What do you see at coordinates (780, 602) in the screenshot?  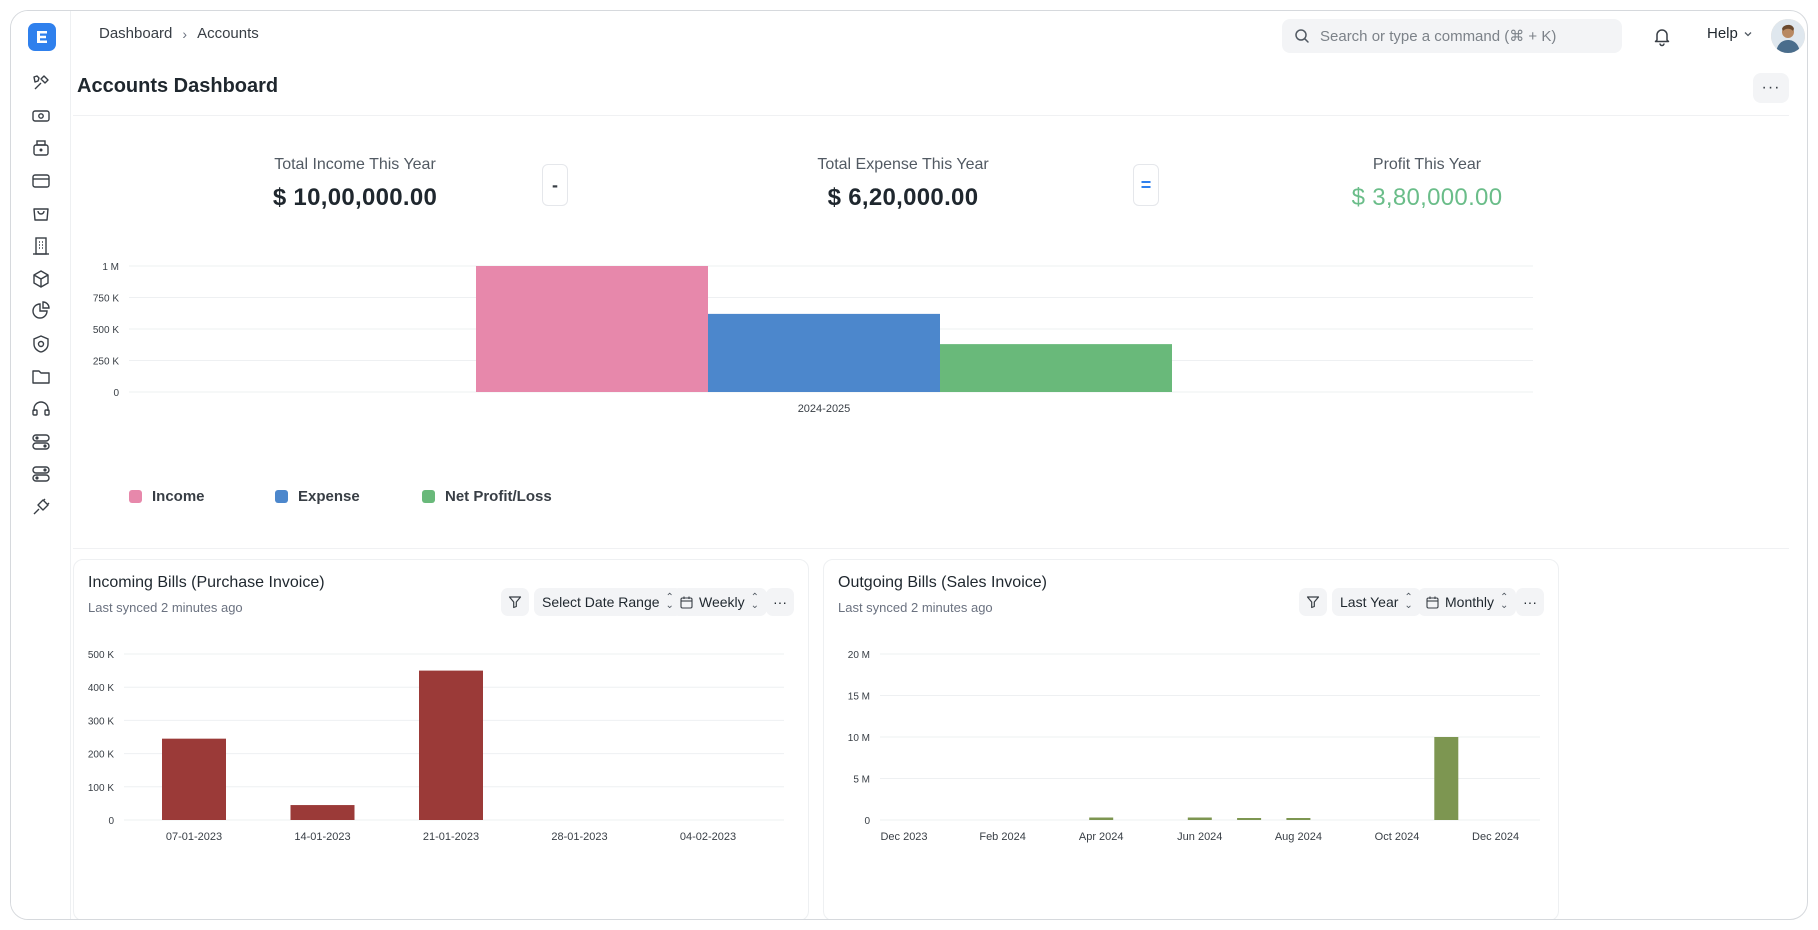 I see `incoming-more-button: ···` at bounding box center [780, 602].